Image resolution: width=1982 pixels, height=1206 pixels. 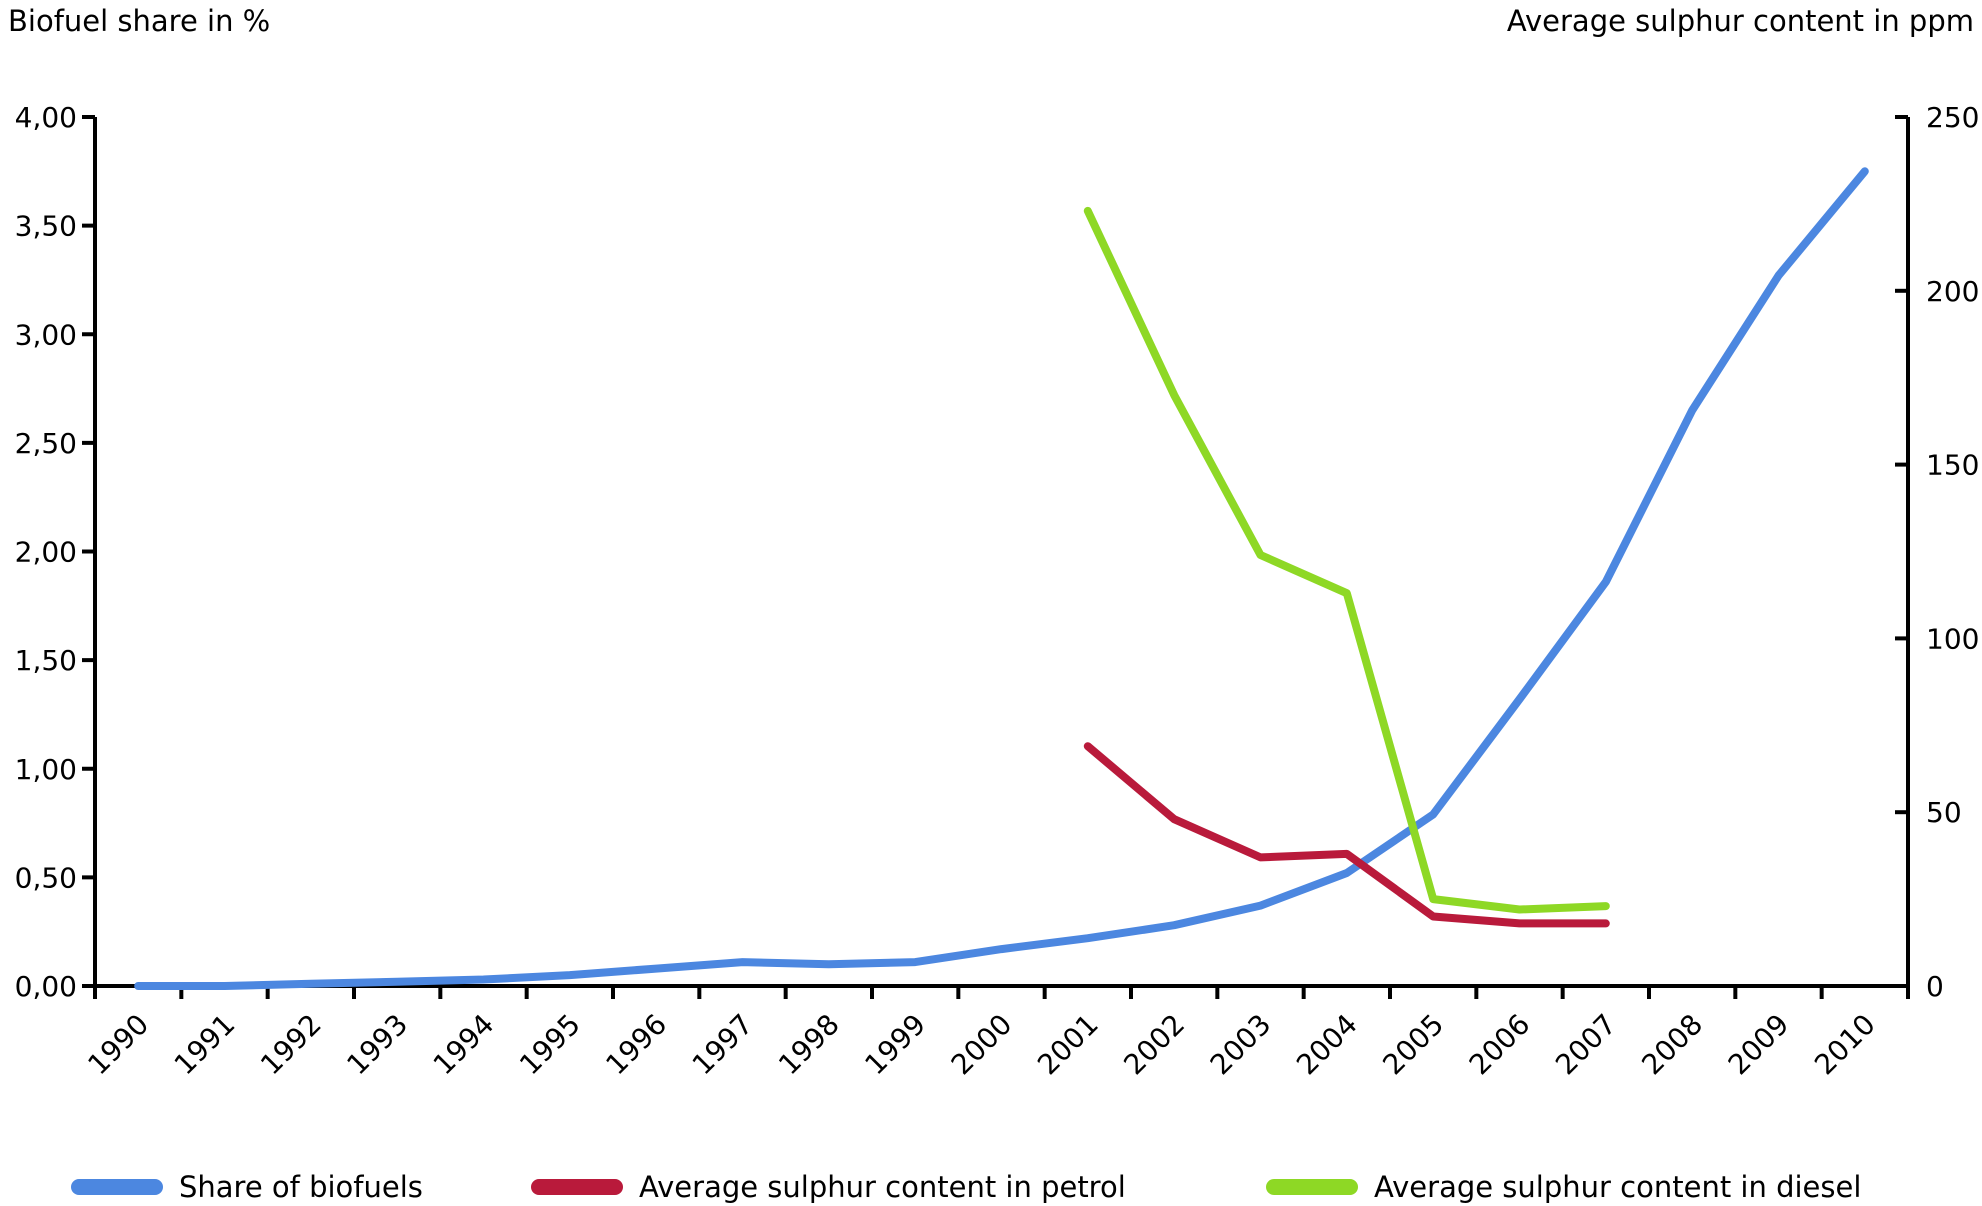 I want to click on x-tick-label: 1990, so click(x=118, y=1045).